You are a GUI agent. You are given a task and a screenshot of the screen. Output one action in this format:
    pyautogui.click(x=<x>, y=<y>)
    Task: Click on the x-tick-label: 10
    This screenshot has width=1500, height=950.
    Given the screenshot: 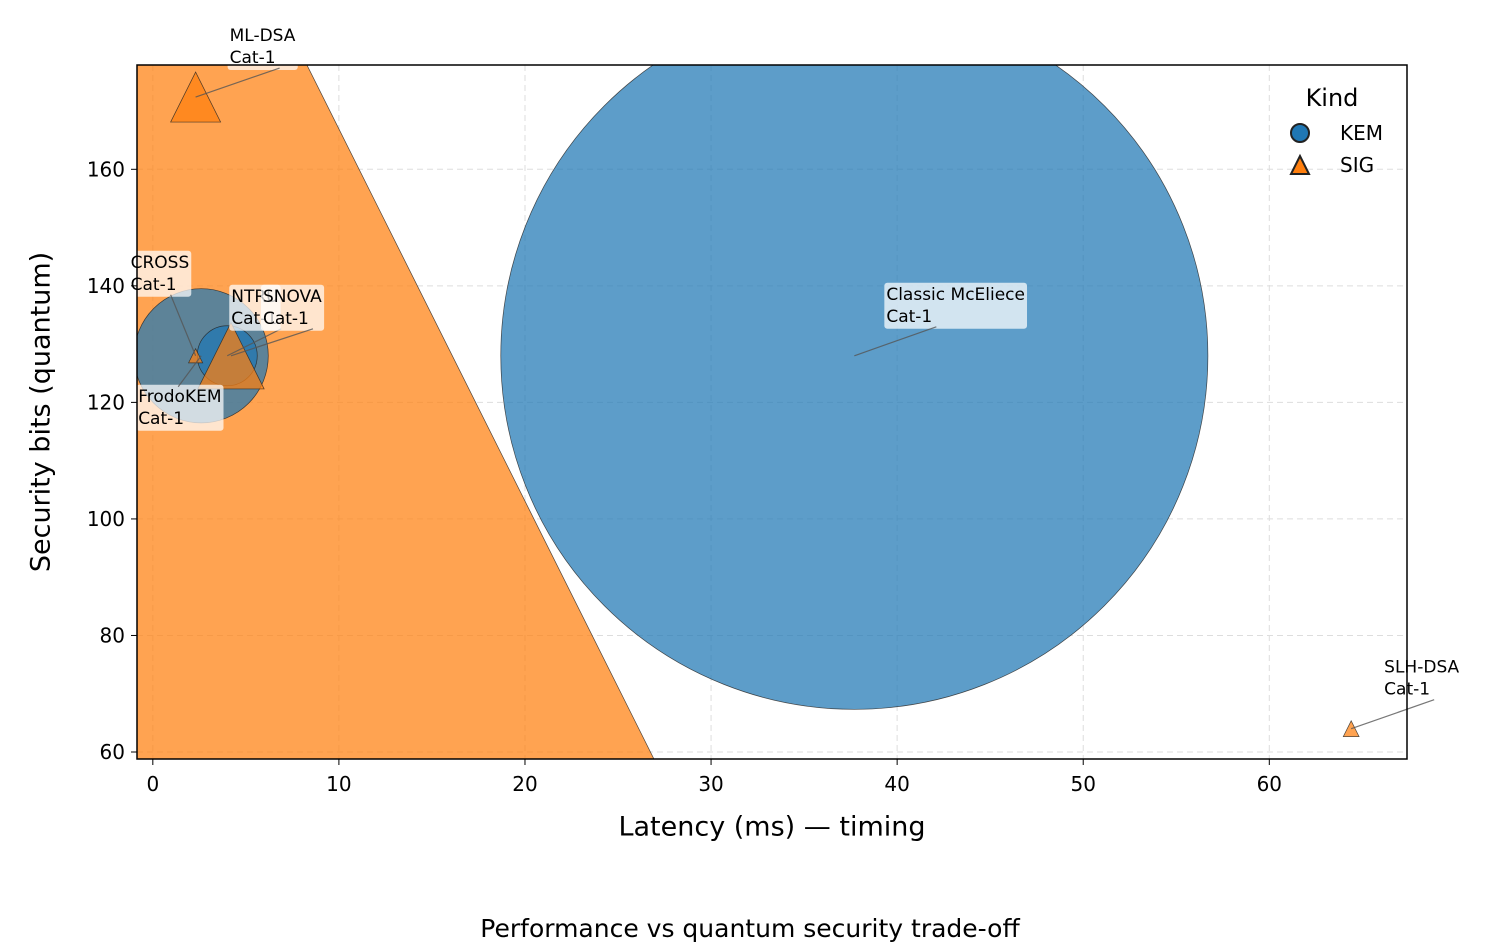 What is the action you would take?
    pyautogui.click(x=338, y=784)
    